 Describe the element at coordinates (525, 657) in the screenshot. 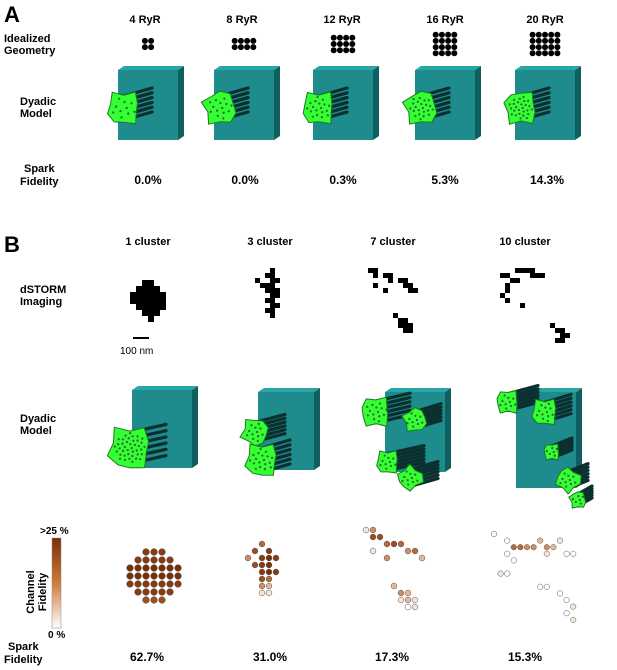

I see `spark-fidelity-10-cluster: 15.3%` at that location.